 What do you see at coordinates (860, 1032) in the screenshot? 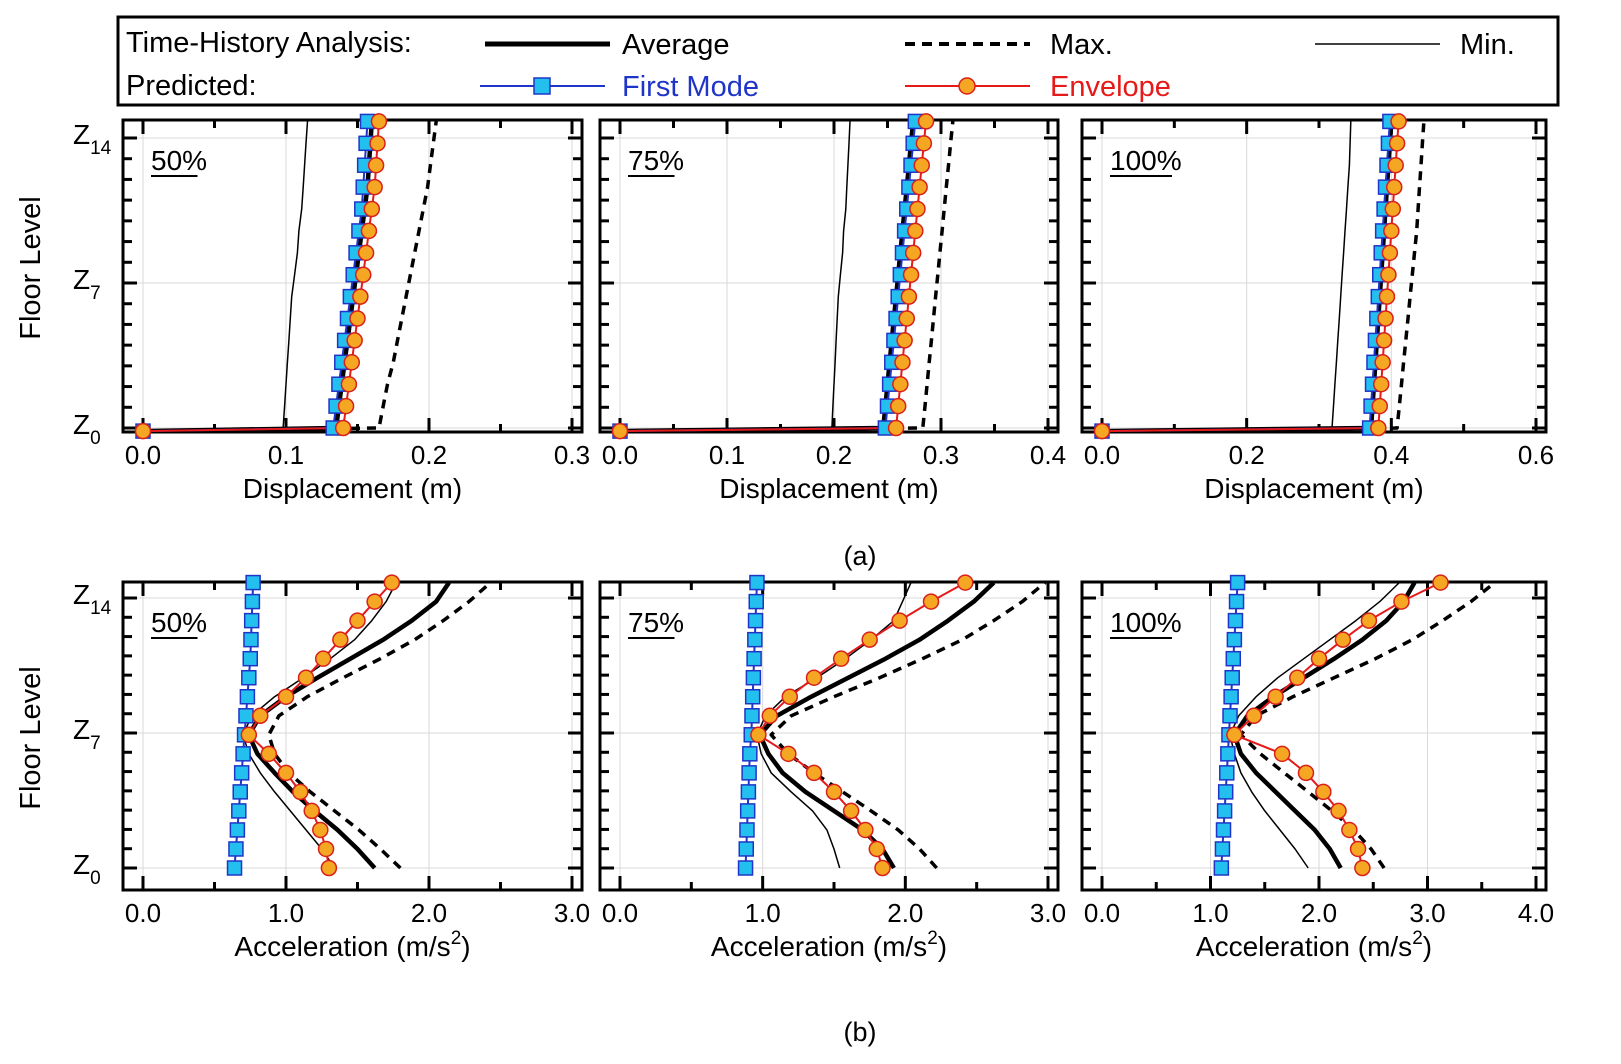
I see `caption-b: (b)` at bounding box center [860, 1032].